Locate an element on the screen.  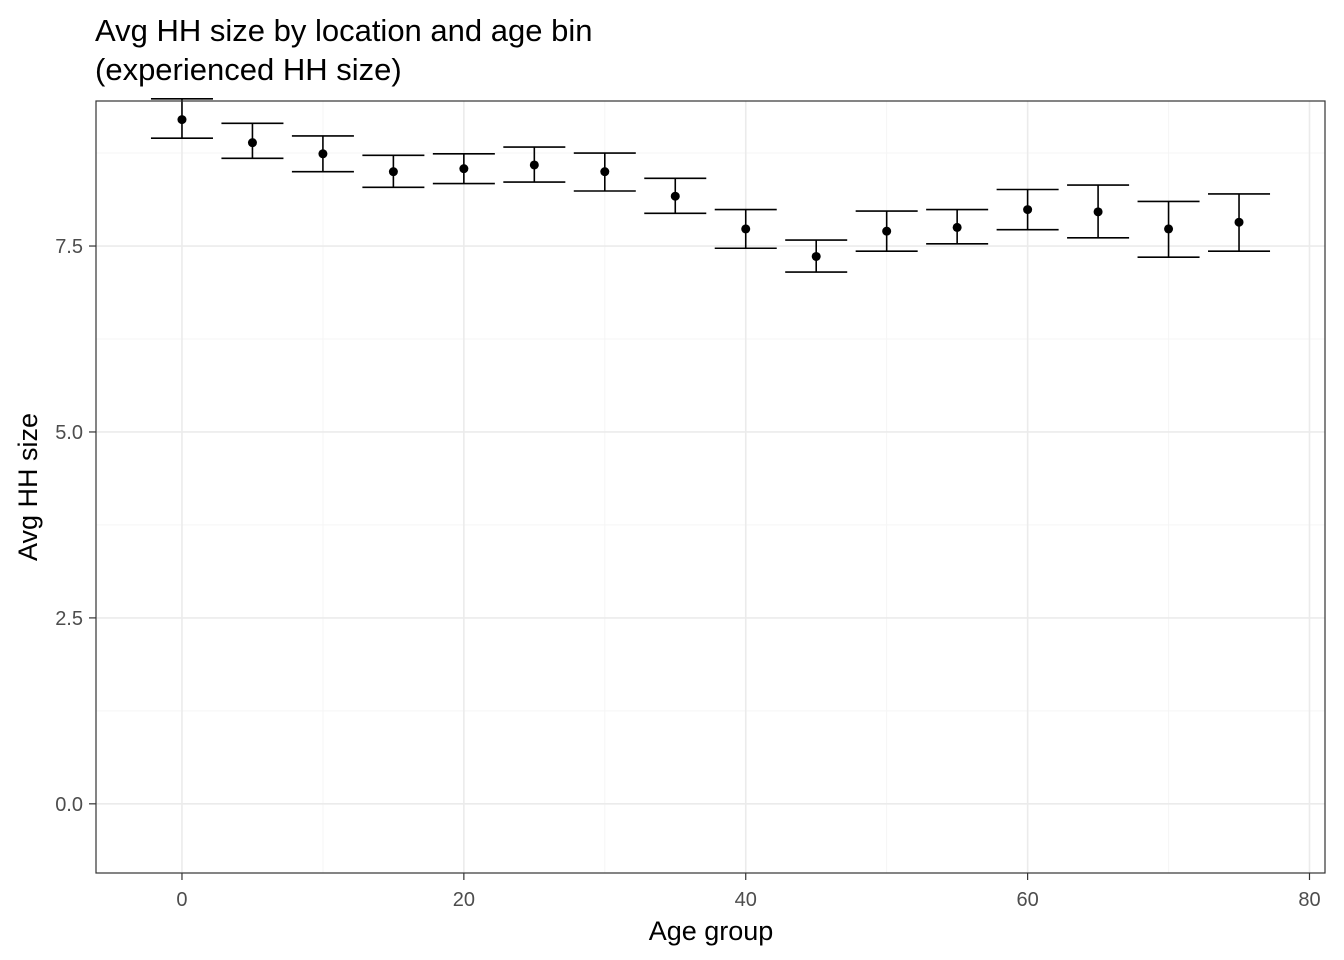
y-axis-title: Avg HH size is located at coordinates (28, 487).